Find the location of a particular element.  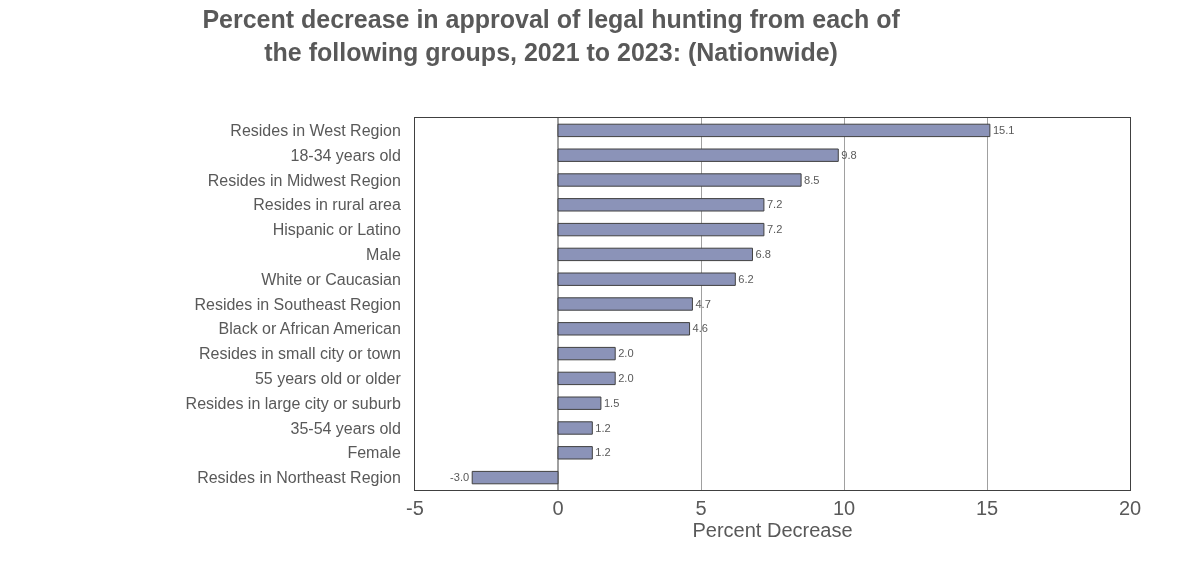

data-label: -3.0 is located at coordinates (460, 477).